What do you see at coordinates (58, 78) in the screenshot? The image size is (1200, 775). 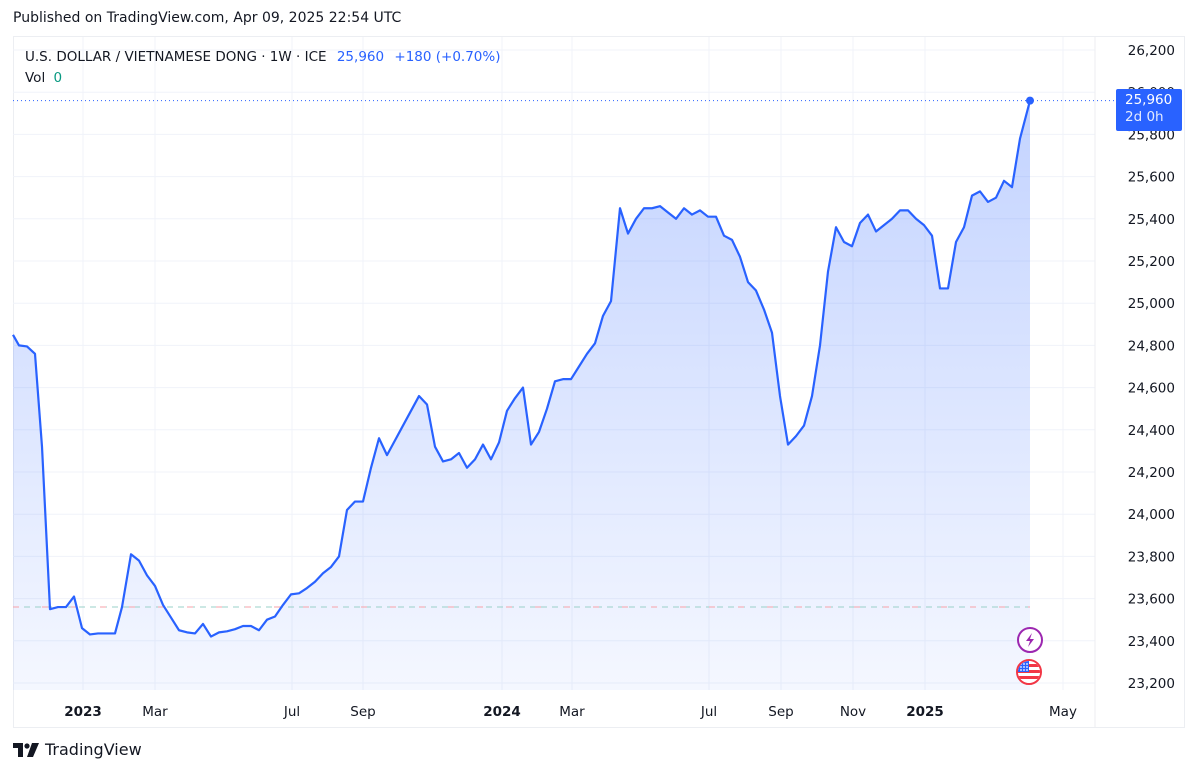 I see `volume-value: 0` at bounding box center [58, 78].